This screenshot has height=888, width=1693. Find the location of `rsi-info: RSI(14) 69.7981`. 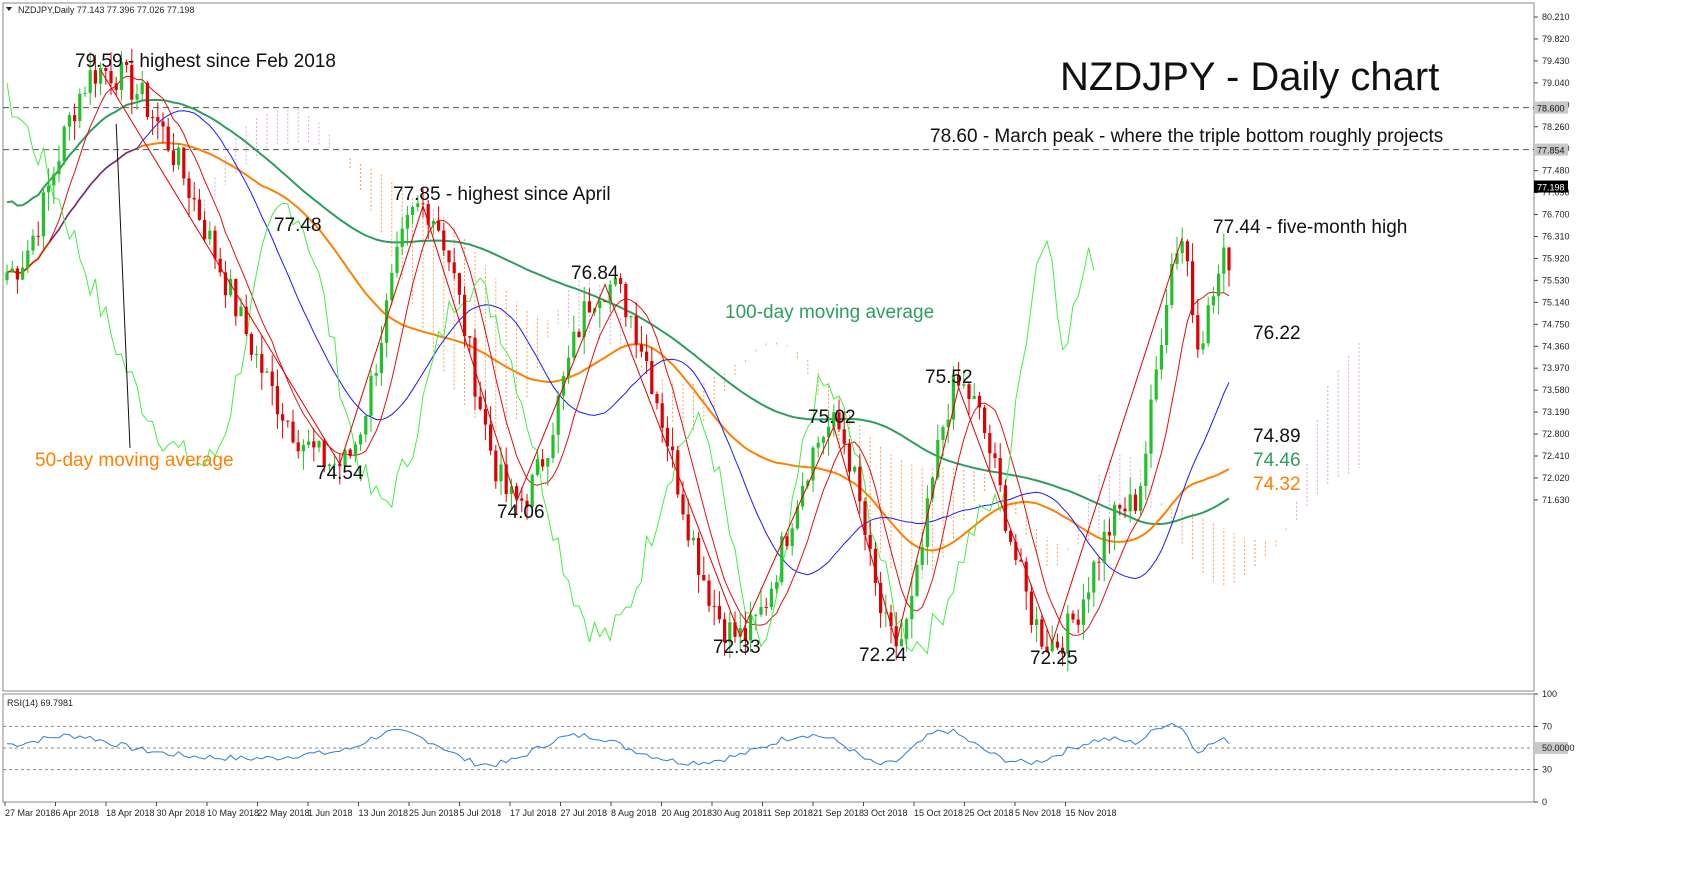

rsi-info: RSI(14) 69.7981 is located at coordinates (40, 703).